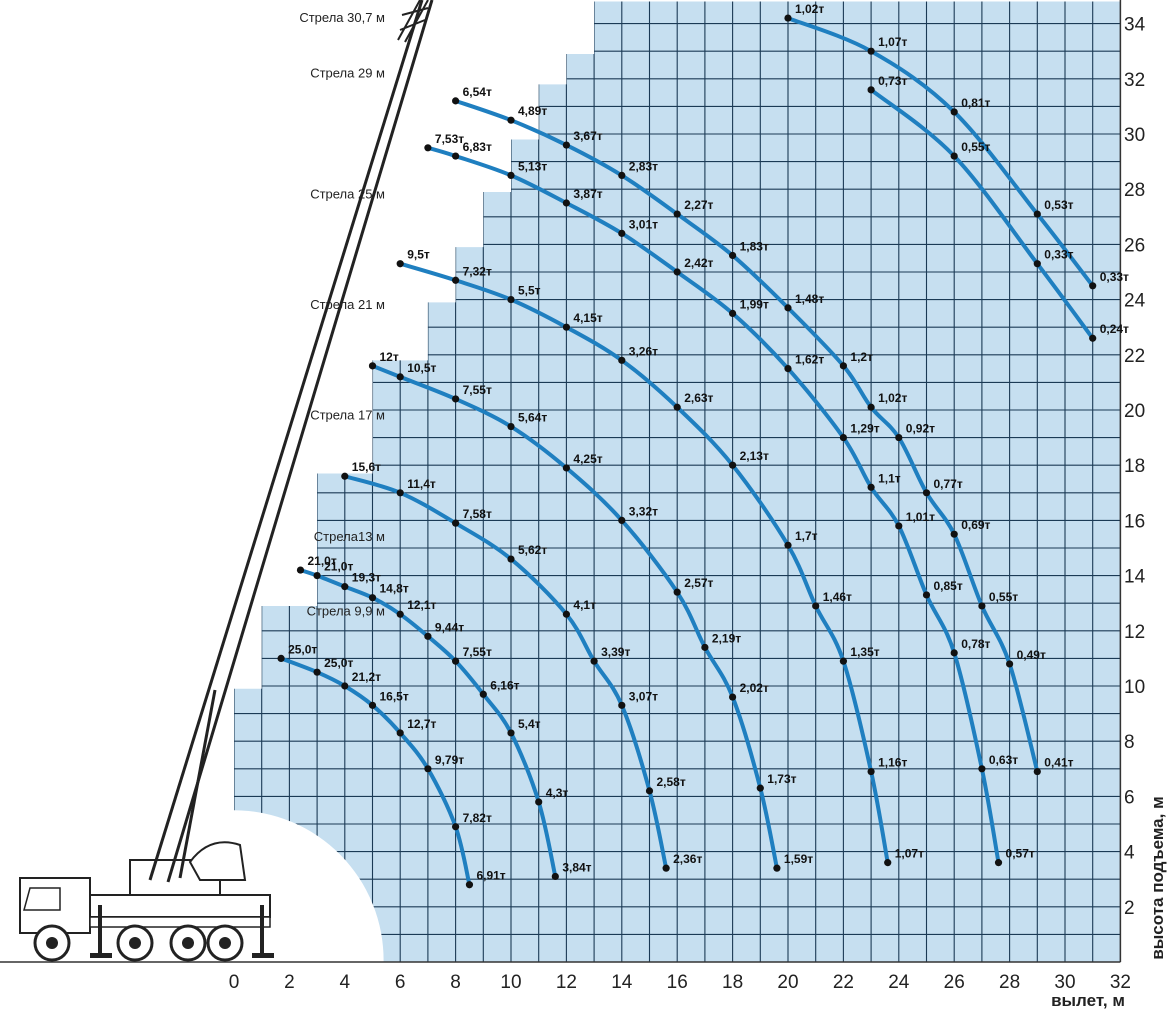 The width and height of the screenshot is (1170, 1017). What do you see at coordinates (532, 111) in the screenshot?
I see `load-label: 4,89т` at bounding box center [532, 111].